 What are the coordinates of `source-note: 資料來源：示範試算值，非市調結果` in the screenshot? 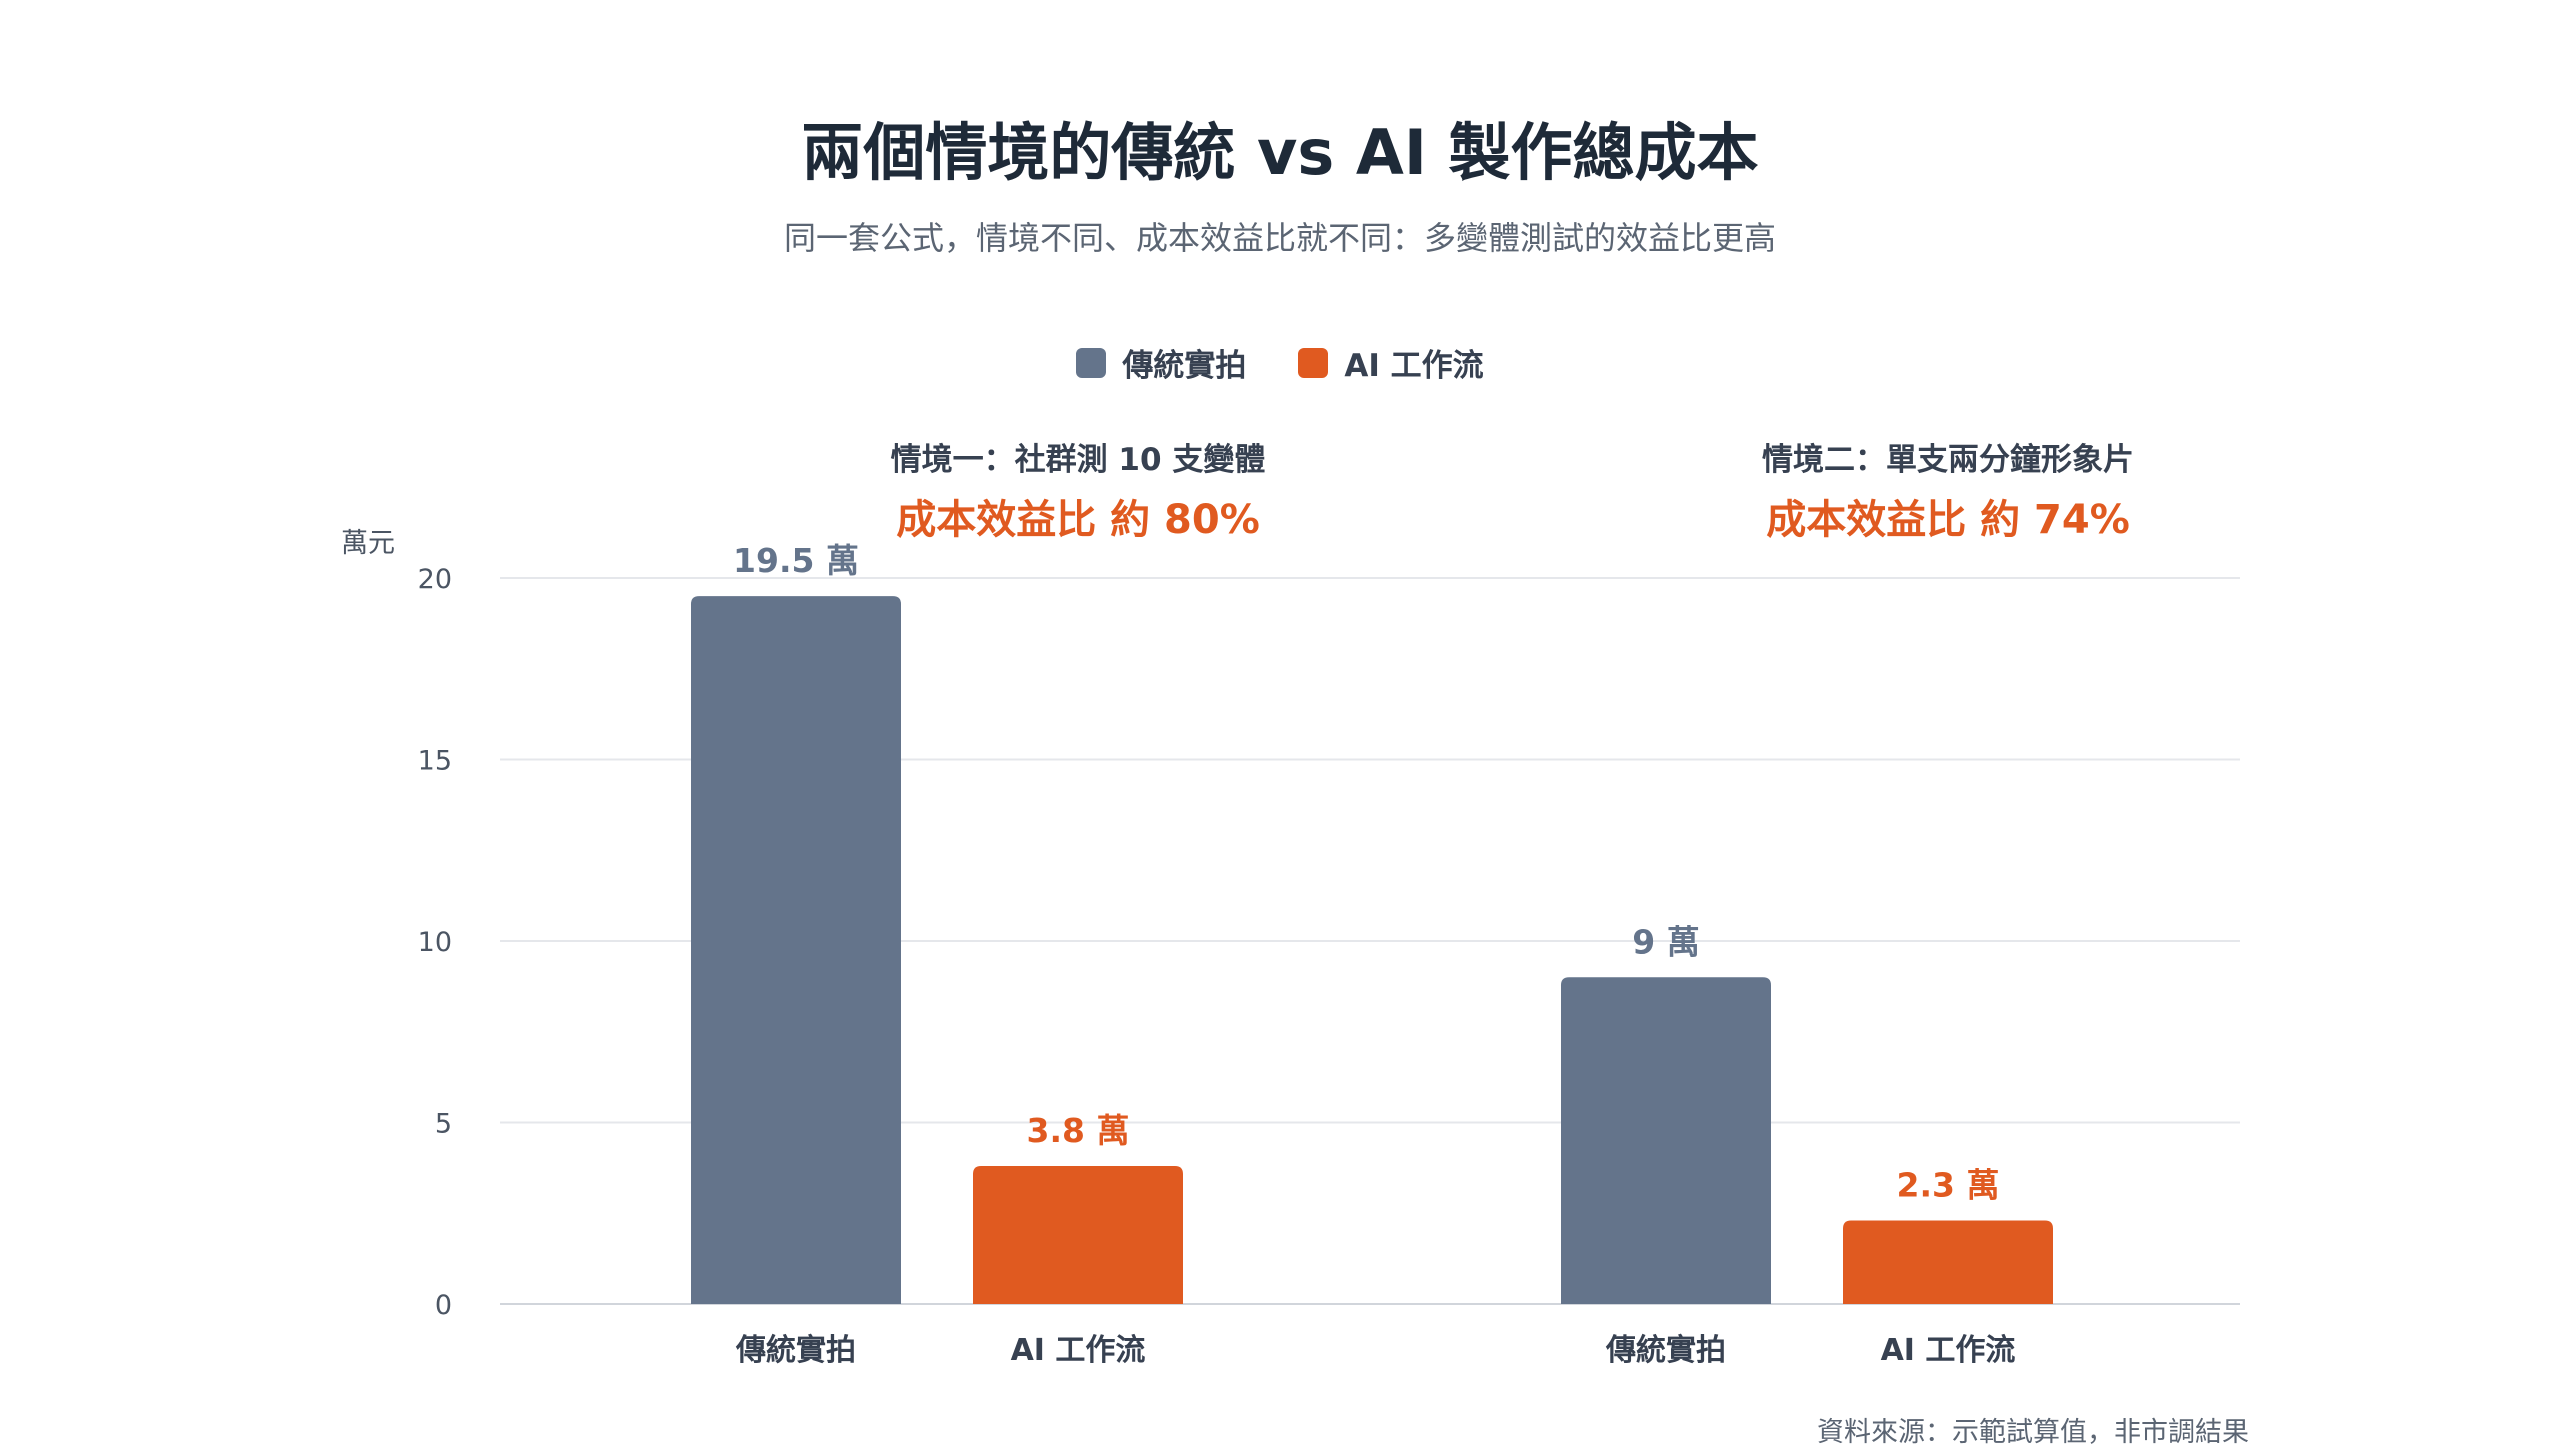 It's located at (2033, 1432).